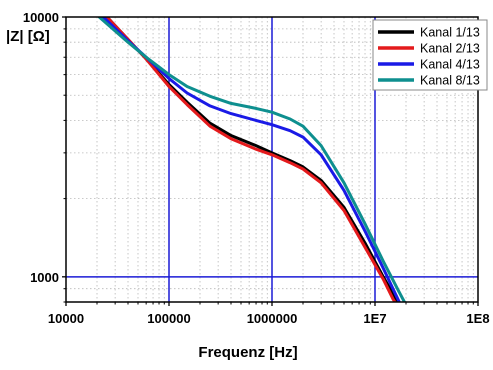 The height and width of the screenshot is (370, 493). I want to click on x-tick-label: 10000, so click(66, 318).